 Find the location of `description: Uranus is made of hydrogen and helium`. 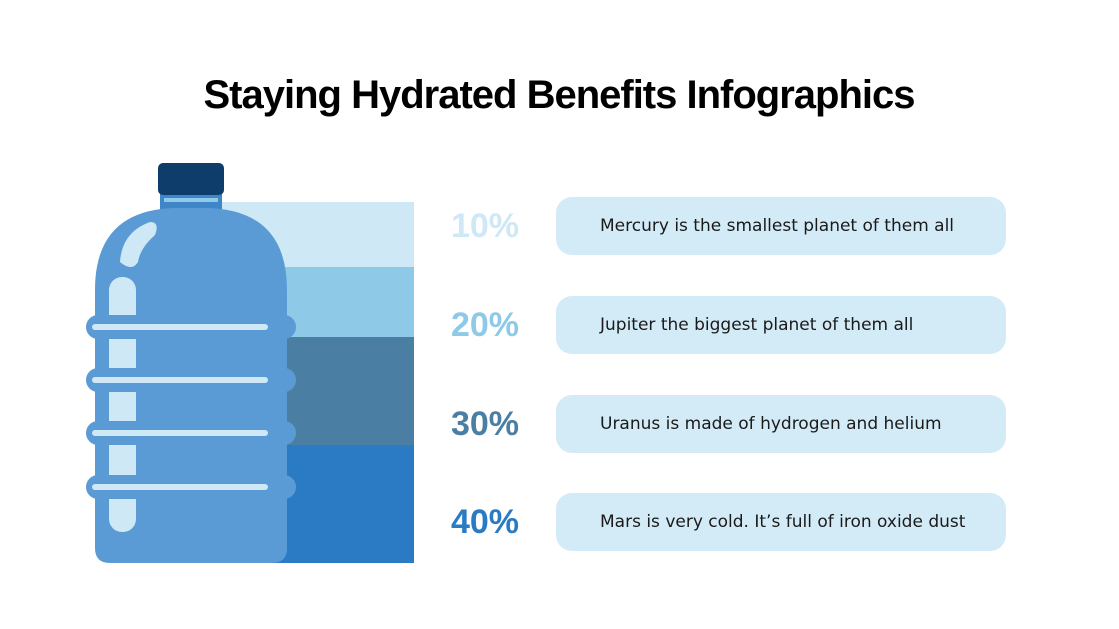

description: Uranus is made of hydrogen and helium is located at coordinates (771, 424).